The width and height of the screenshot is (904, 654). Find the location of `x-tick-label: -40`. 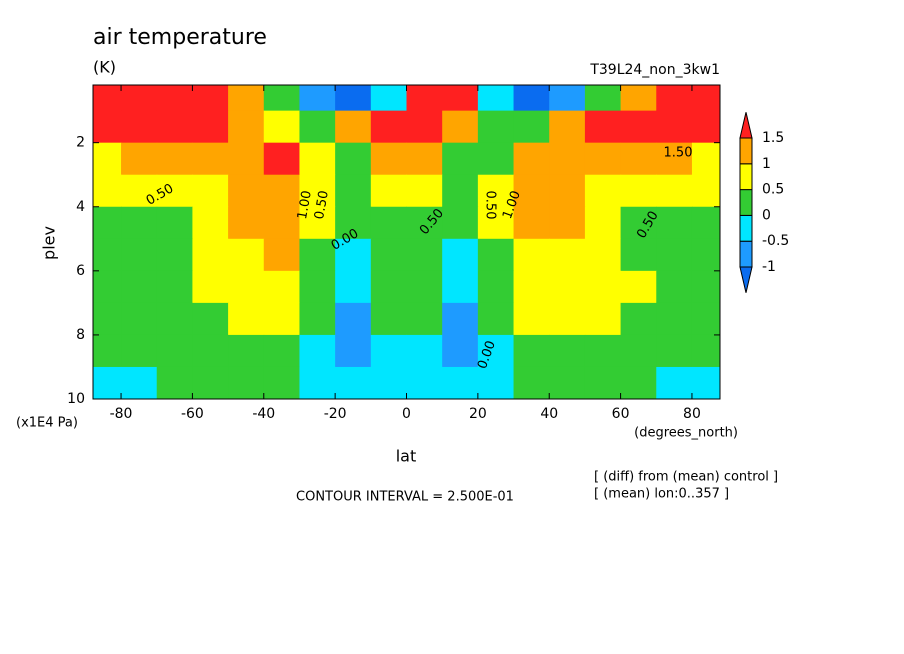

x-tick-label: -40 is located at coordinates (263, 414).